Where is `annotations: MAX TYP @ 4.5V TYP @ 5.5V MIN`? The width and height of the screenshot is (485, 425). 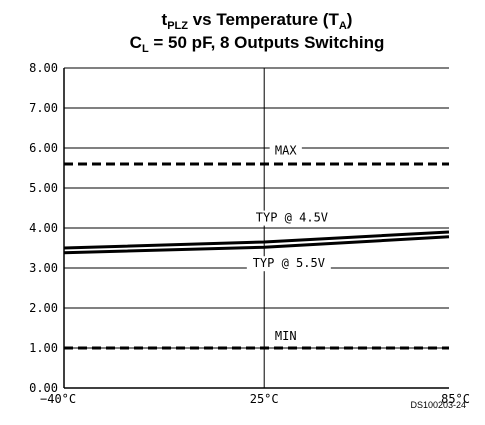 annotations: MAX TYP @ 4.5V TYP @ 5.5V MIN is located at coordinates (290, 243).